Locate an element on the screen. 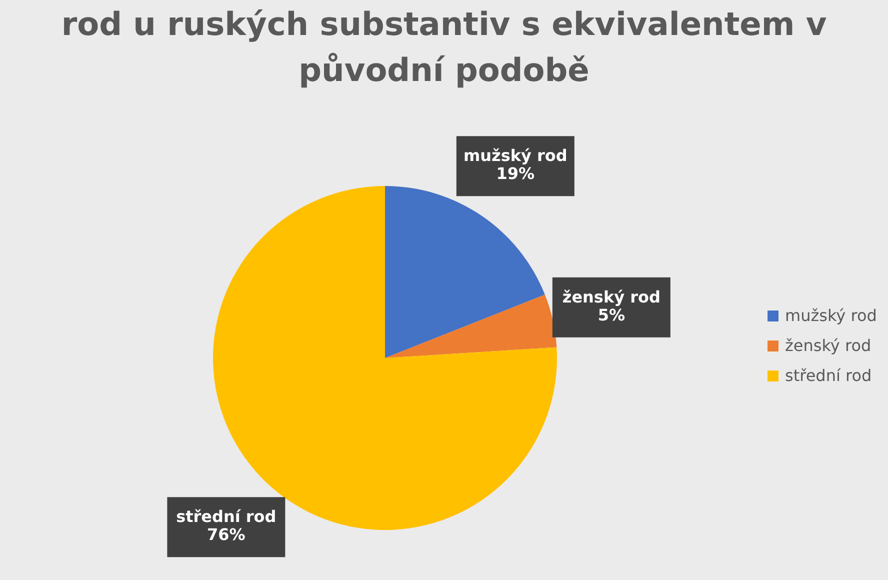  legend-label: ženský rod is located at coordinates (828, 345).